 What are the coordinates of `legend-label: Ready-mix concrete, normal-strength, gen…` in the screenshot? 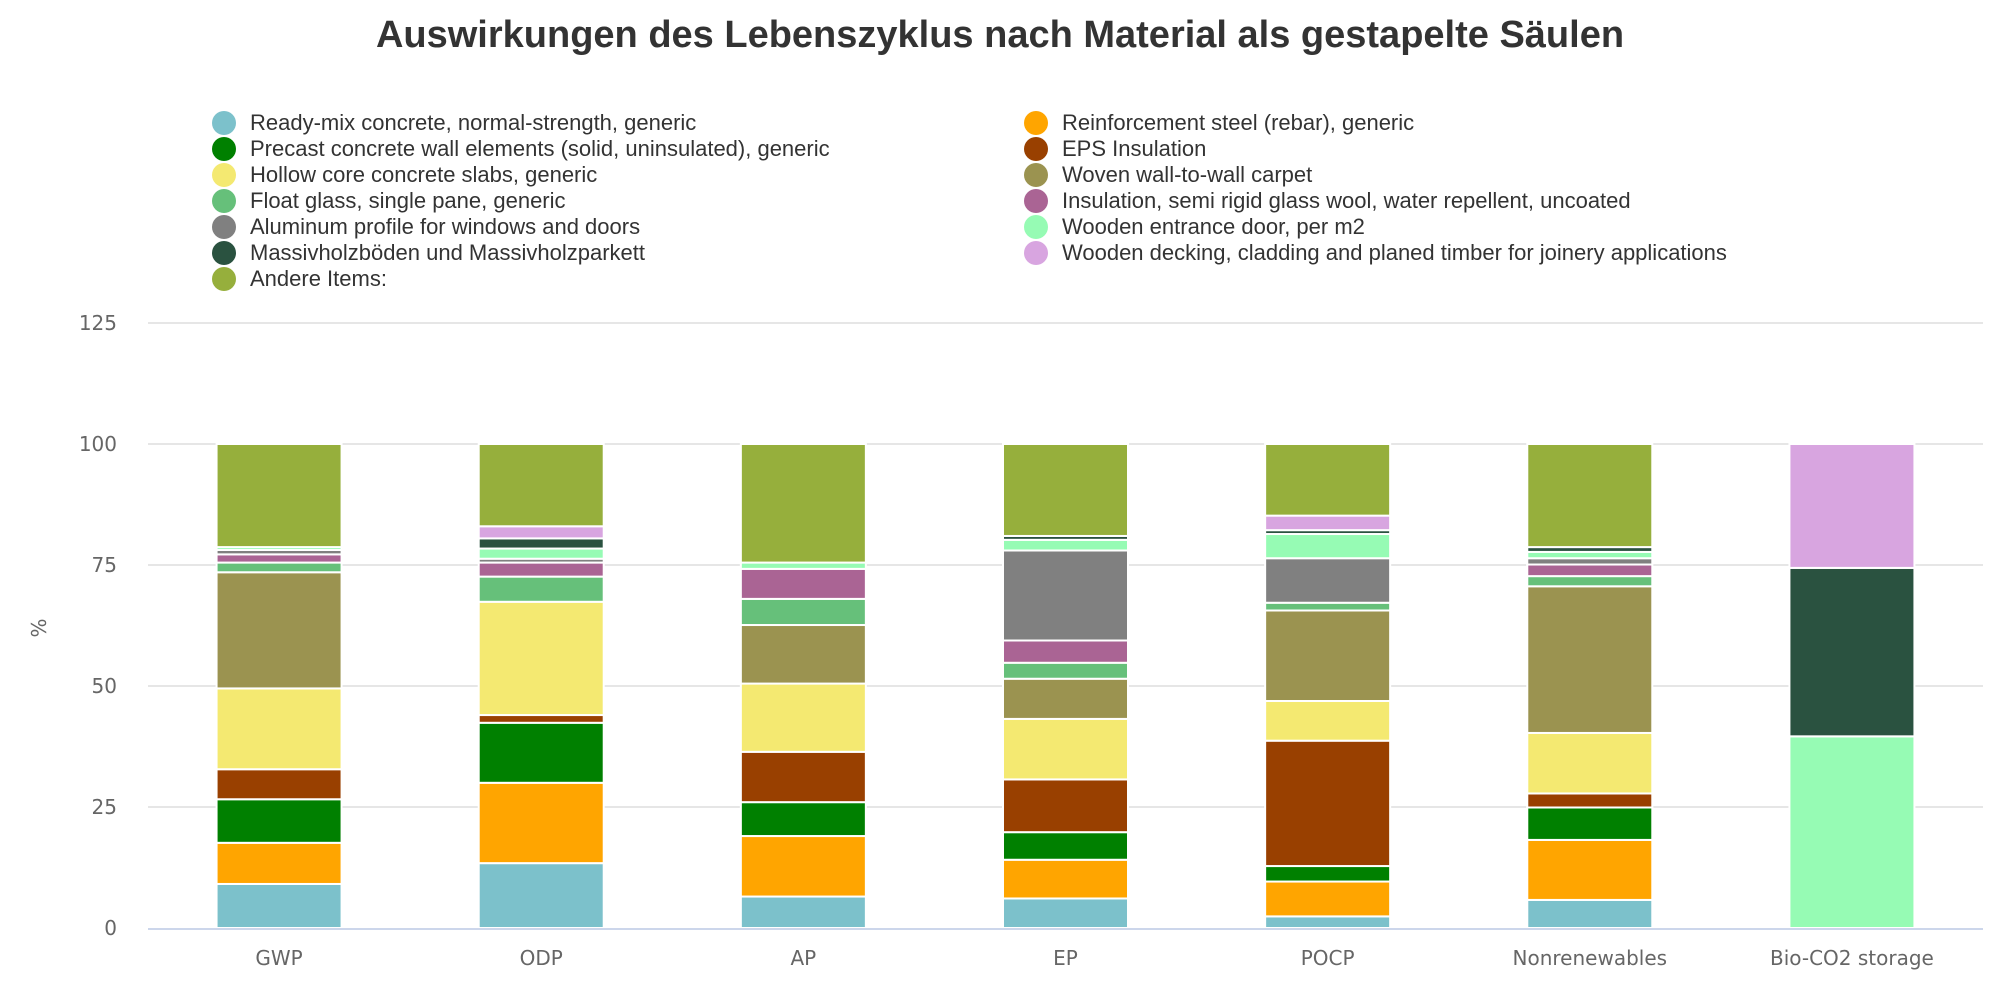 It's located at (473, 122).